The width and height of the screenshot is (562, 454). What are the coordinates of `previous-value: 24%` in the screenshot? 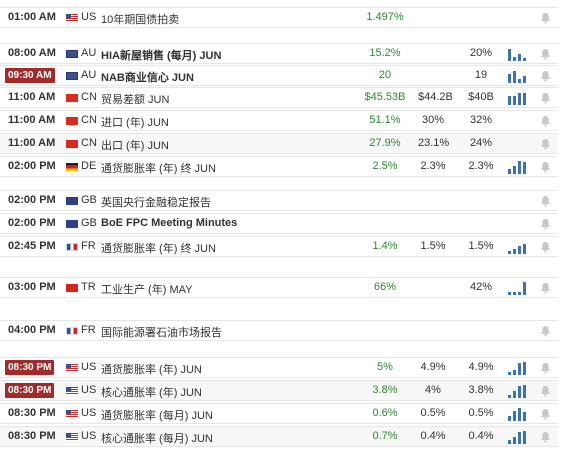 It's located at (481, 143).